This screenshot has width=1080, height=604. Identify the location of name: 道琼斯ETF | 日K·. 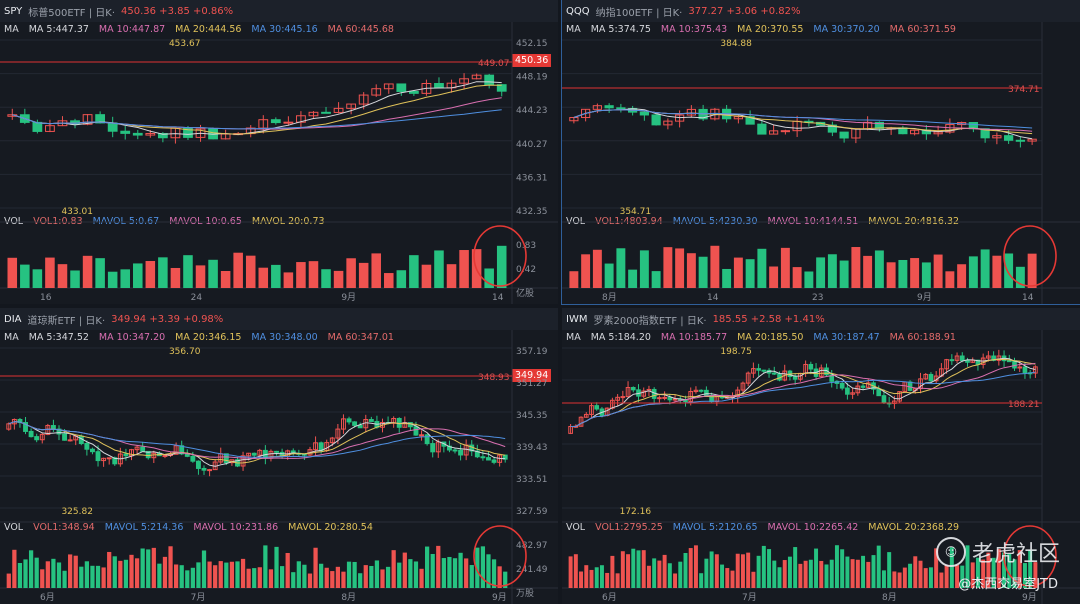
(66, 321).